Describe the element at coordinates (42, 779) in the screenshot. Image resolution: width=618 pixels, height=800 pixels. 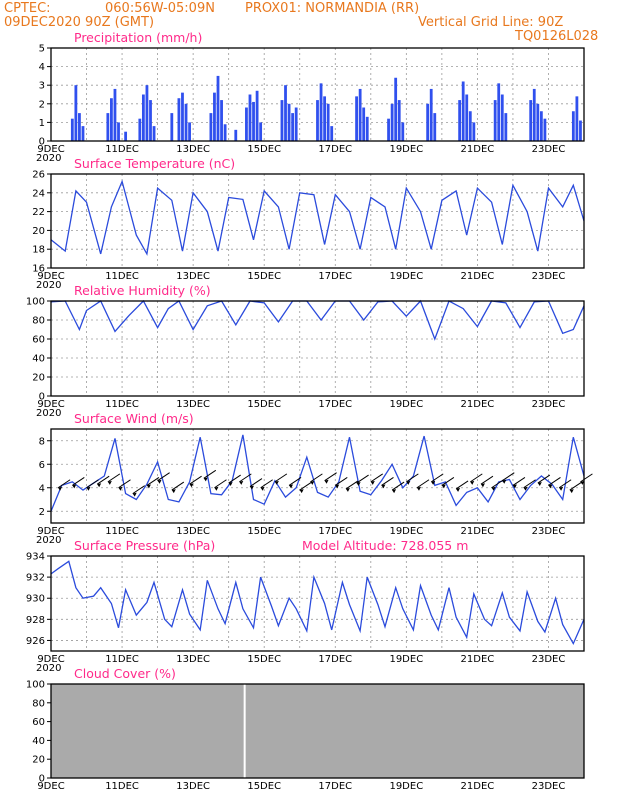
I see `y-tick-label: 0` at that location.